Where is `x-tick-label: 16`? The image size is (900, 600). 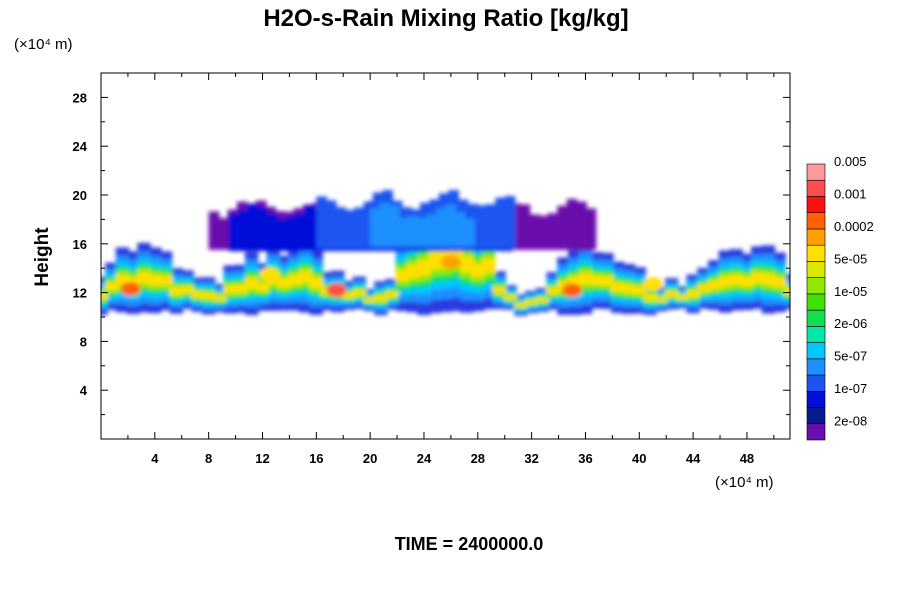
x-tick-label: 16 is located at coordinates (316, 458).